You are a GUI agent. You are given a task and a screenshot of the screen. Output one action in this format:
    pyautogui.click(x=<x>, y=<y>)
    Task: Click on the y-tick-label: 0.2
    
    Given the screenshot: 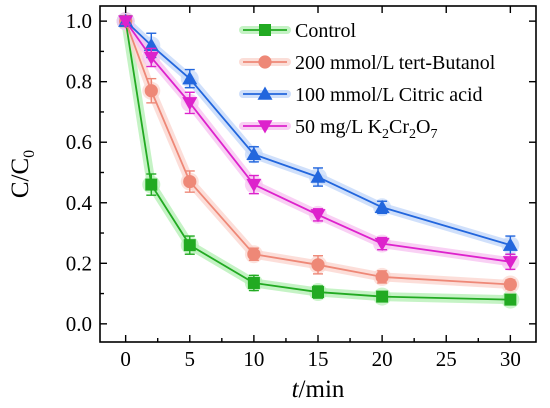 What is the action you would take?
    pyautogui.click(x=79, y=263)
    